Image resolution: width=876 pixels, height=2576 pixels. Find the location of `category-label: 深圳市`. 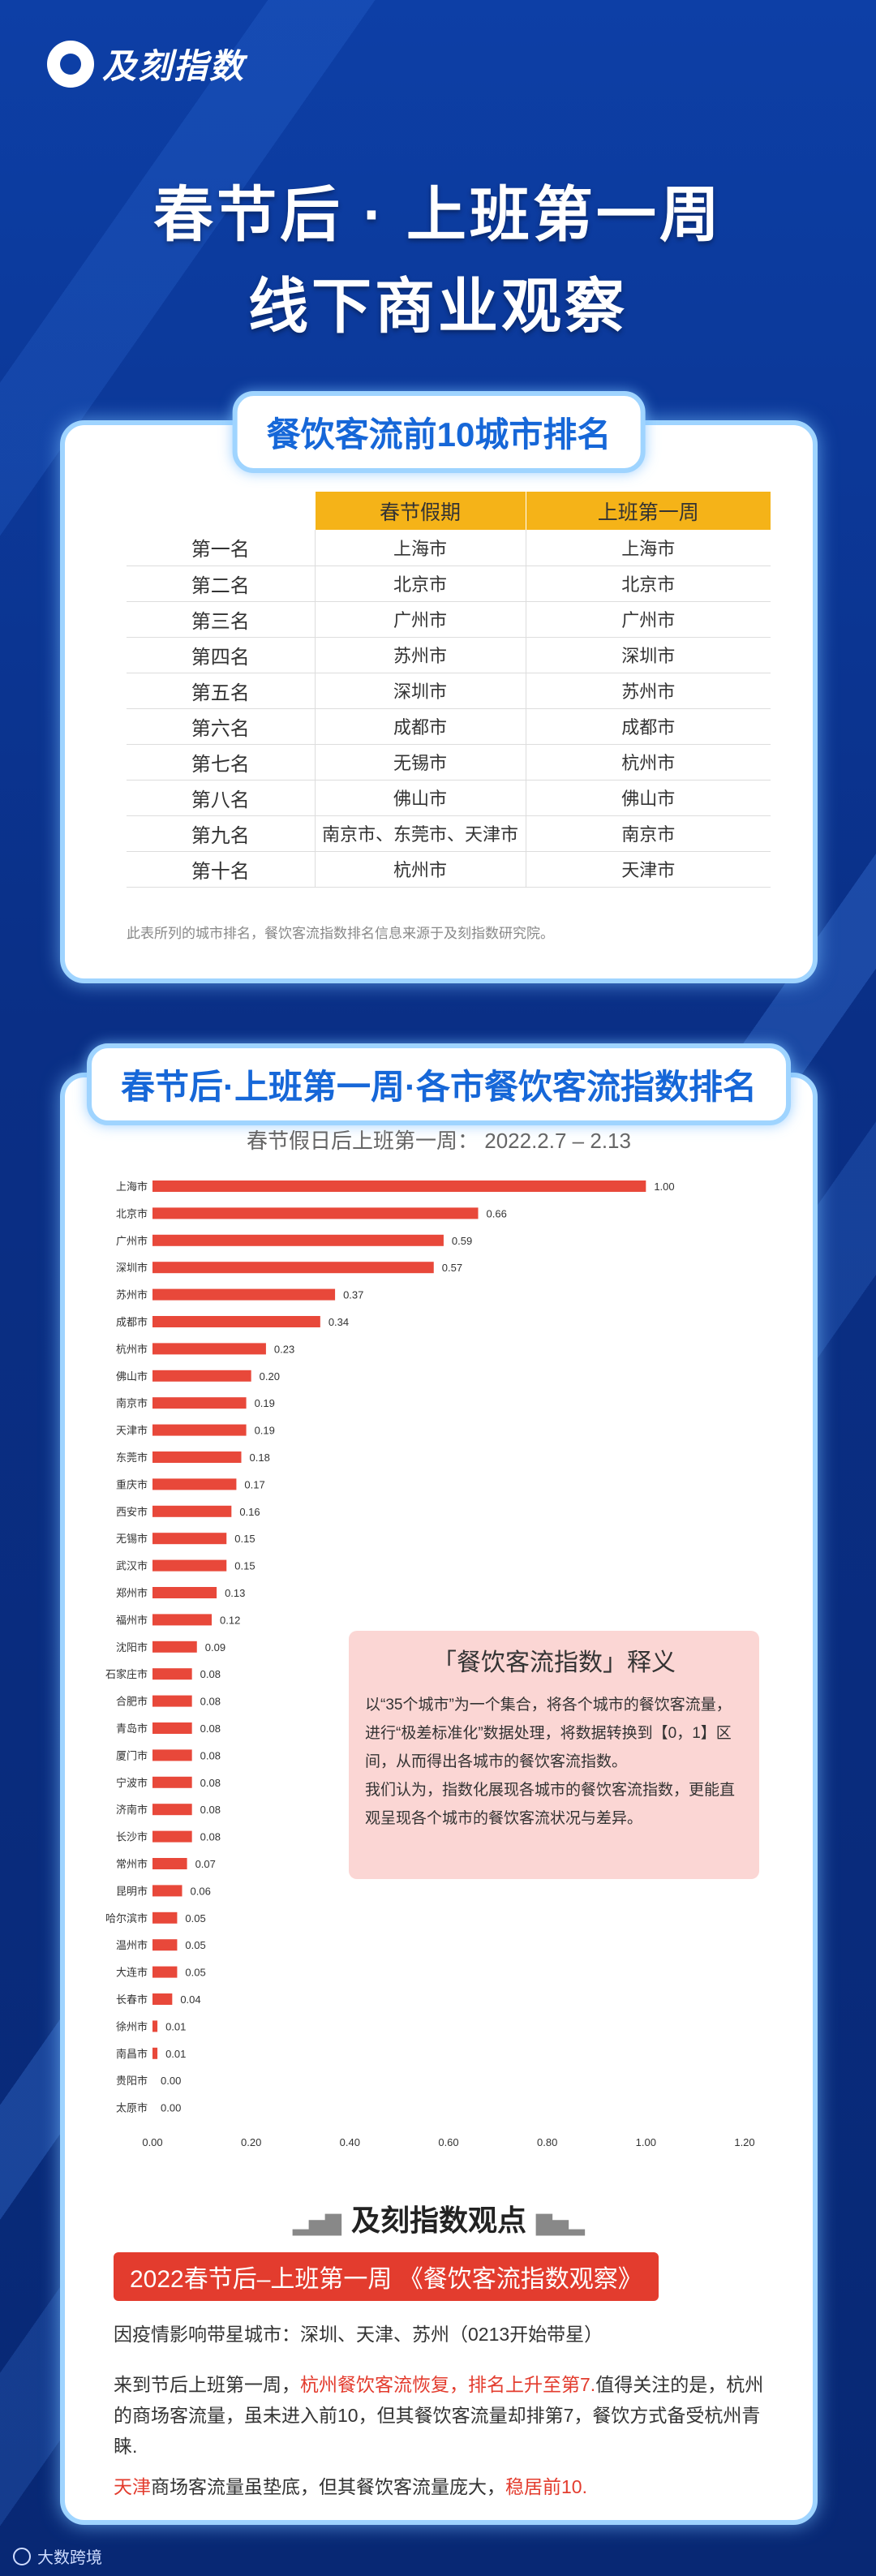

category-label: 深圳市 is located at coordinates (132, 1268).